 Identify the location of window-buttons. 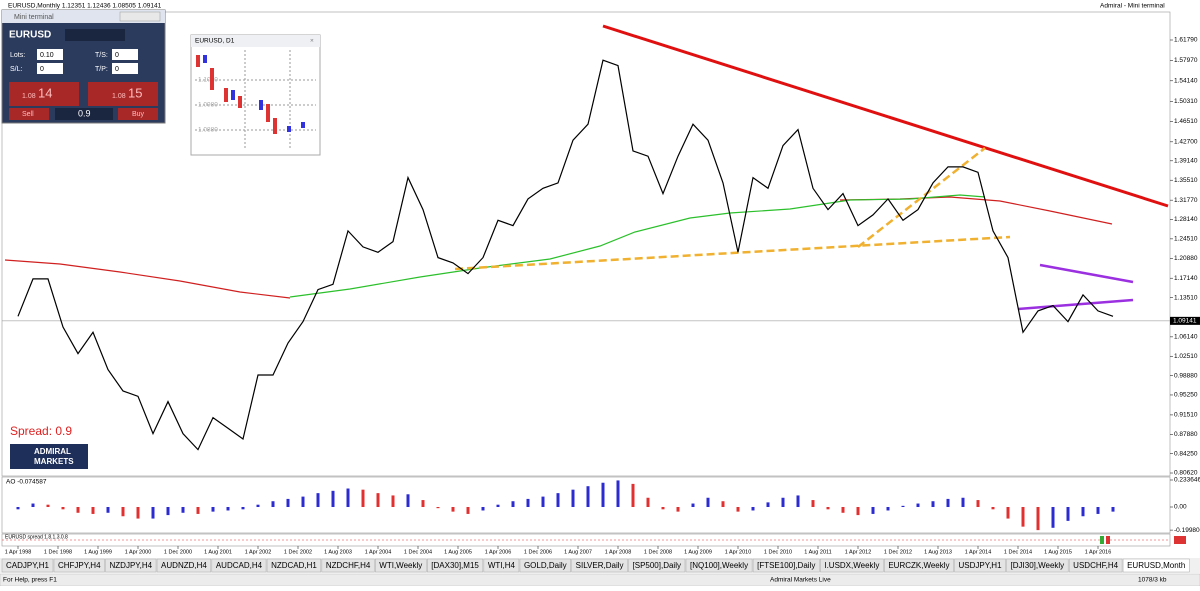
(140, 16).